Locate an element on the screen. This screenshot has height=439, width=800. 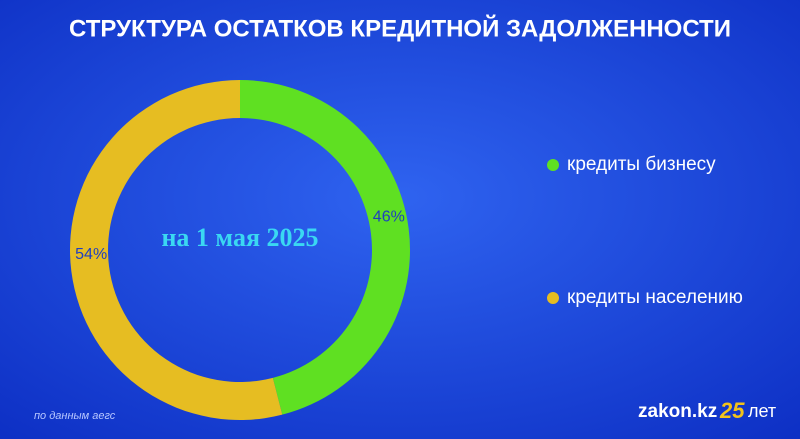
legend-label: кредиты бизнесу is located at coordinates (641, 164).